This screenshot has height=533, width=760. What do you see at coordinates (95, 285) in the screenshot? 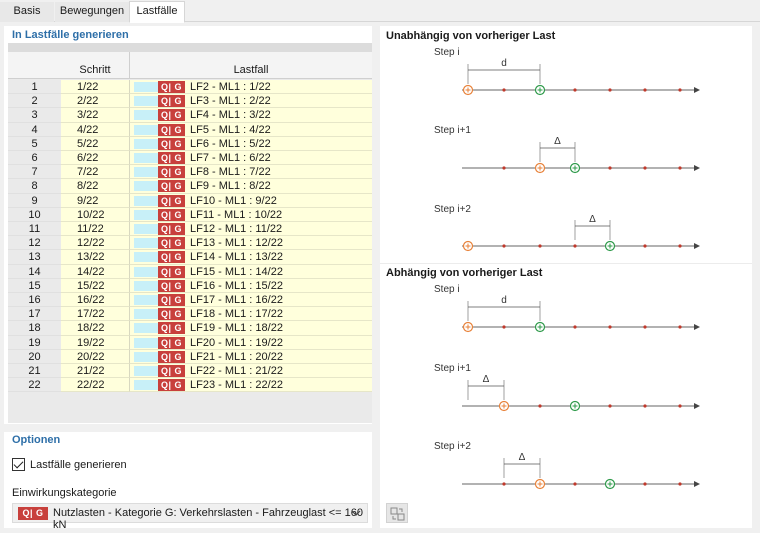
I see `step-cell: 15/22` at bounding box center [95, 285].